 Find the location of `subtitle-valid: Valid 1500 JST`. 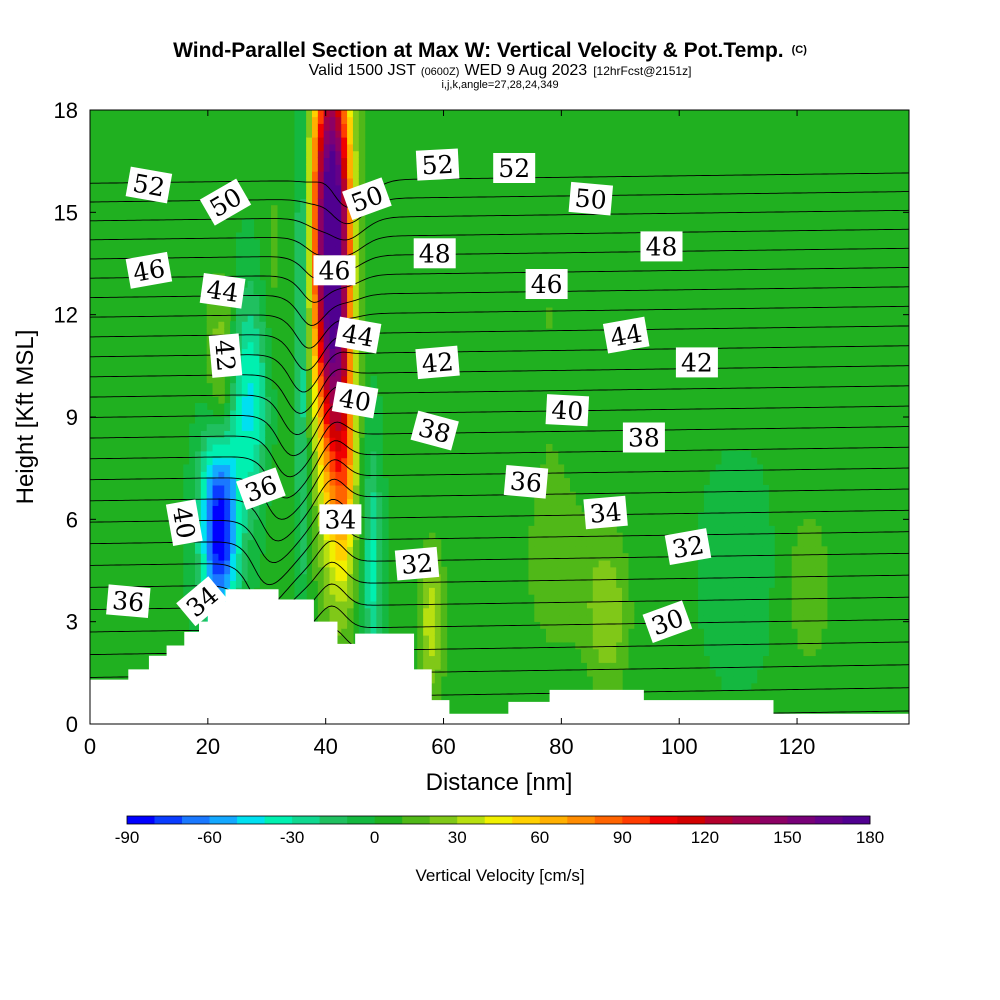

subtitle-valid: Valid 1500 JST is located at coordinates (363, 70).